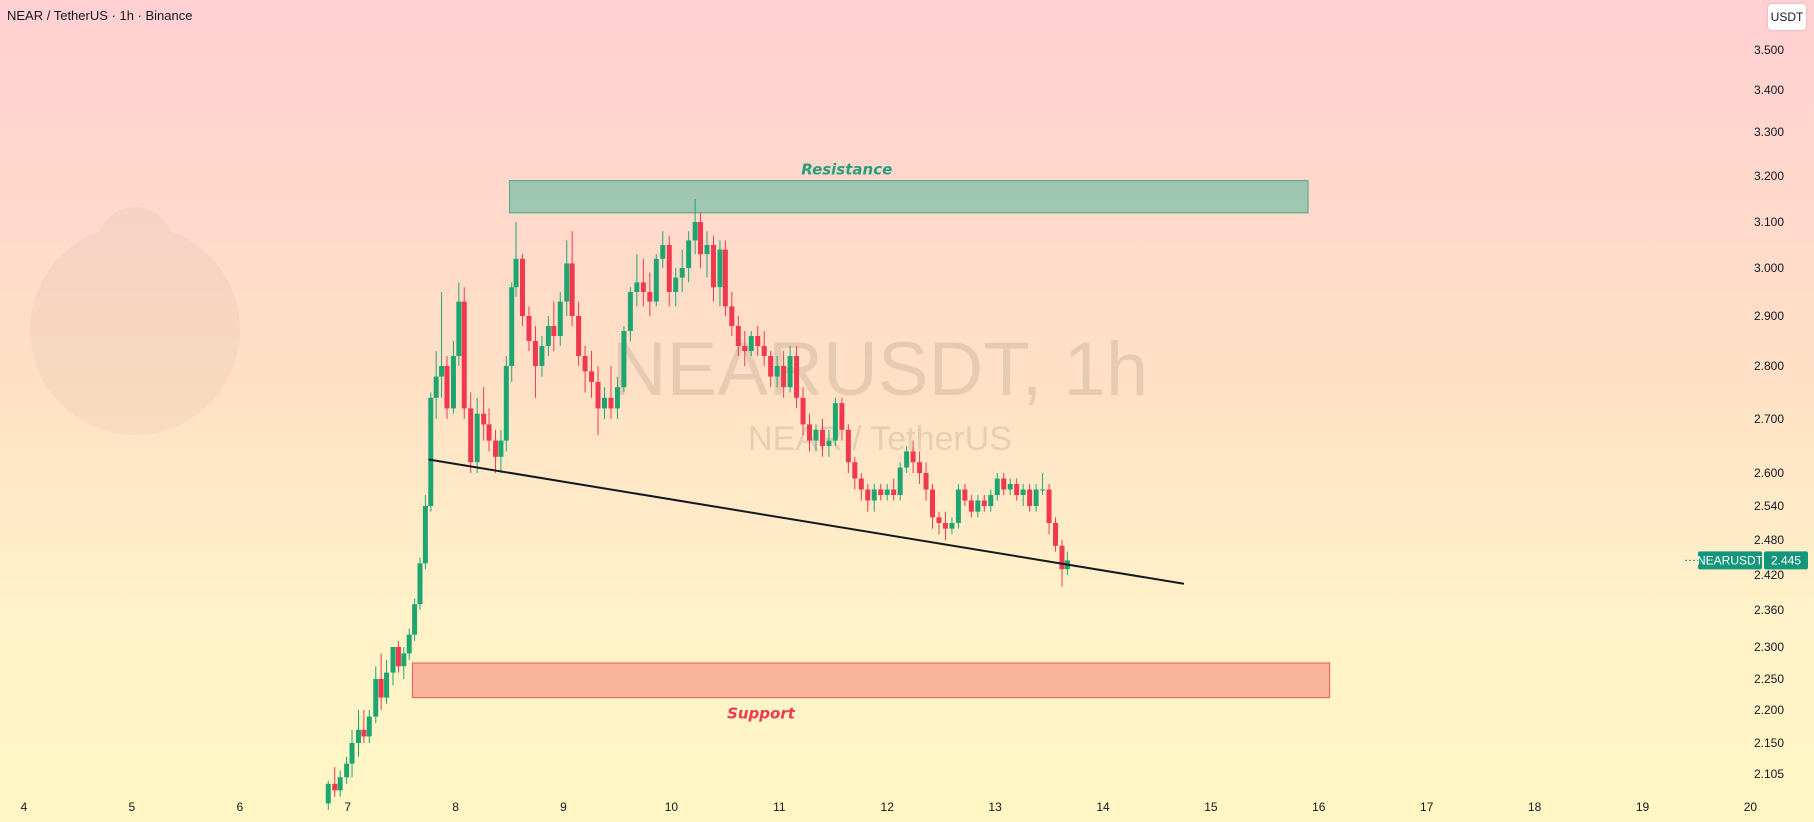 Image resolution: width=1814 pixels, height=822 pixels. What do you see at coordinates (871, 680) in the screenshot?
I see `support-zone` at bounding box center [871, 680].